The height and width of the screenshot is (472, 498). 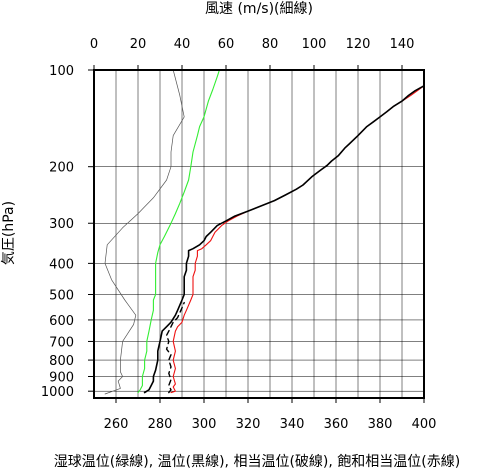 I want to click on top-axis-tick-labels: 0 20 40 60 80 100 120 140, so click(x=252, y=53).